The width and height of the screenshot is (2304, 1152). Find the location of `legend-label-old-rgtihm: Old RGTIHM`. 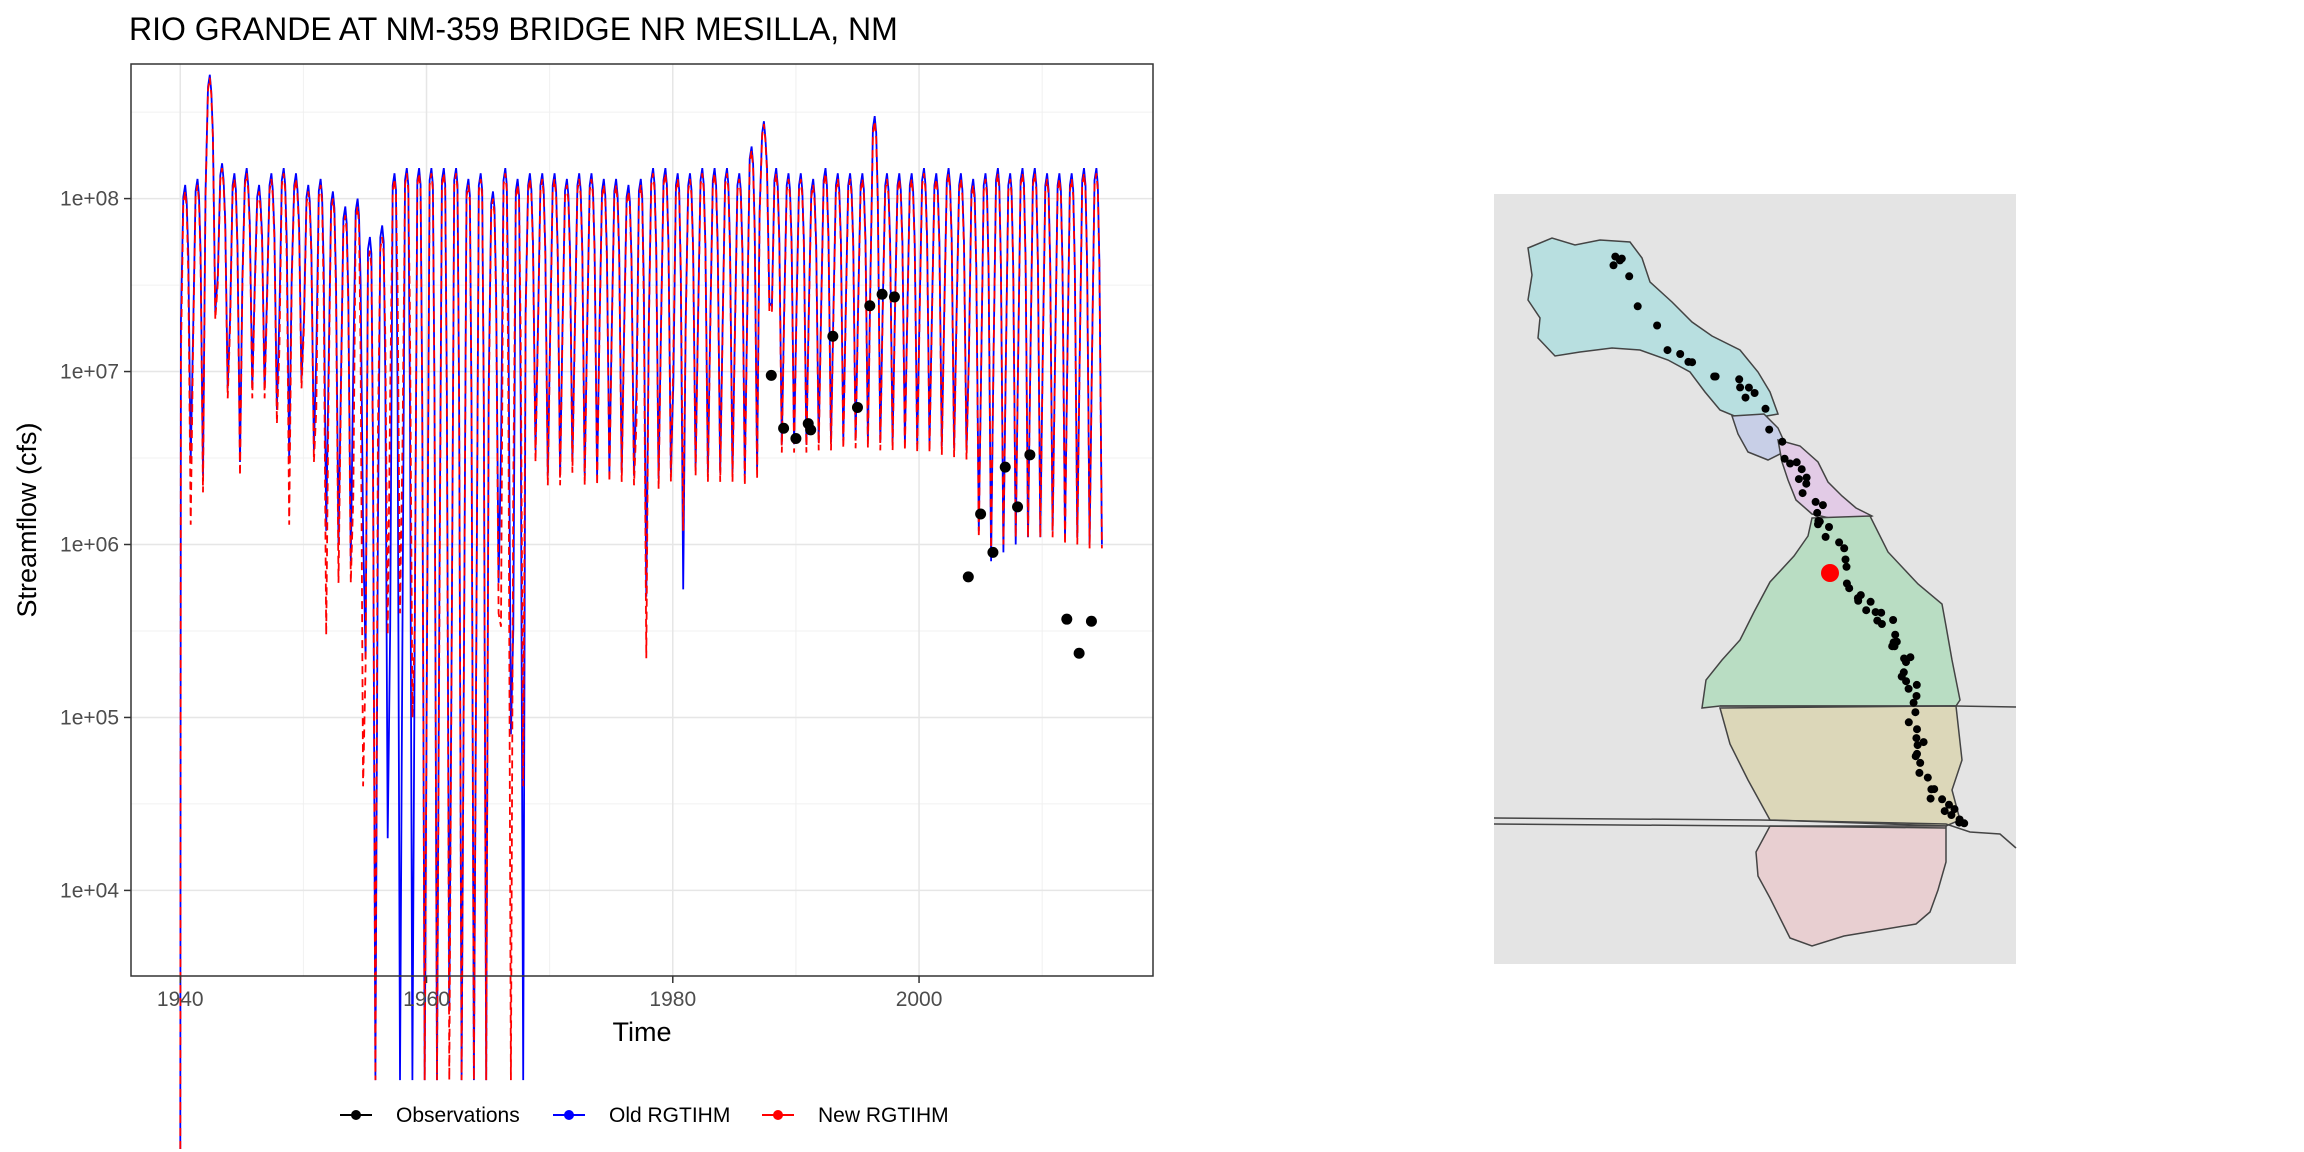

legend-label-old-rgtihm: Old RGTIHM is located at coordinates (669, 1115).